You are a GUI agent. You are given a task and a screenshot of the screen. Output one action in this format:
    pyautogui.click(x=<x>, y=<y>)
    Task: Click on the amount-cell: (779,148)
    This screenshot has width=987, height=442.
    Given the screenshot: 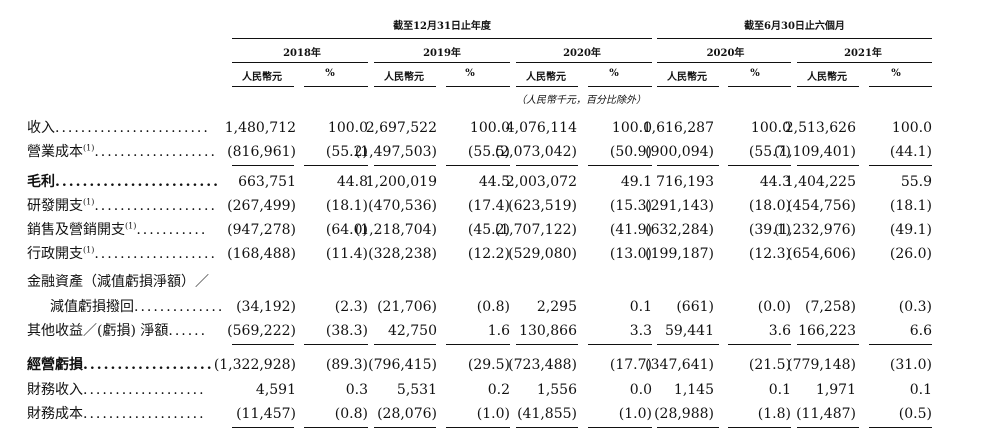 What is the action you would take?
    pyautogui.click(x=821, y=365)
    